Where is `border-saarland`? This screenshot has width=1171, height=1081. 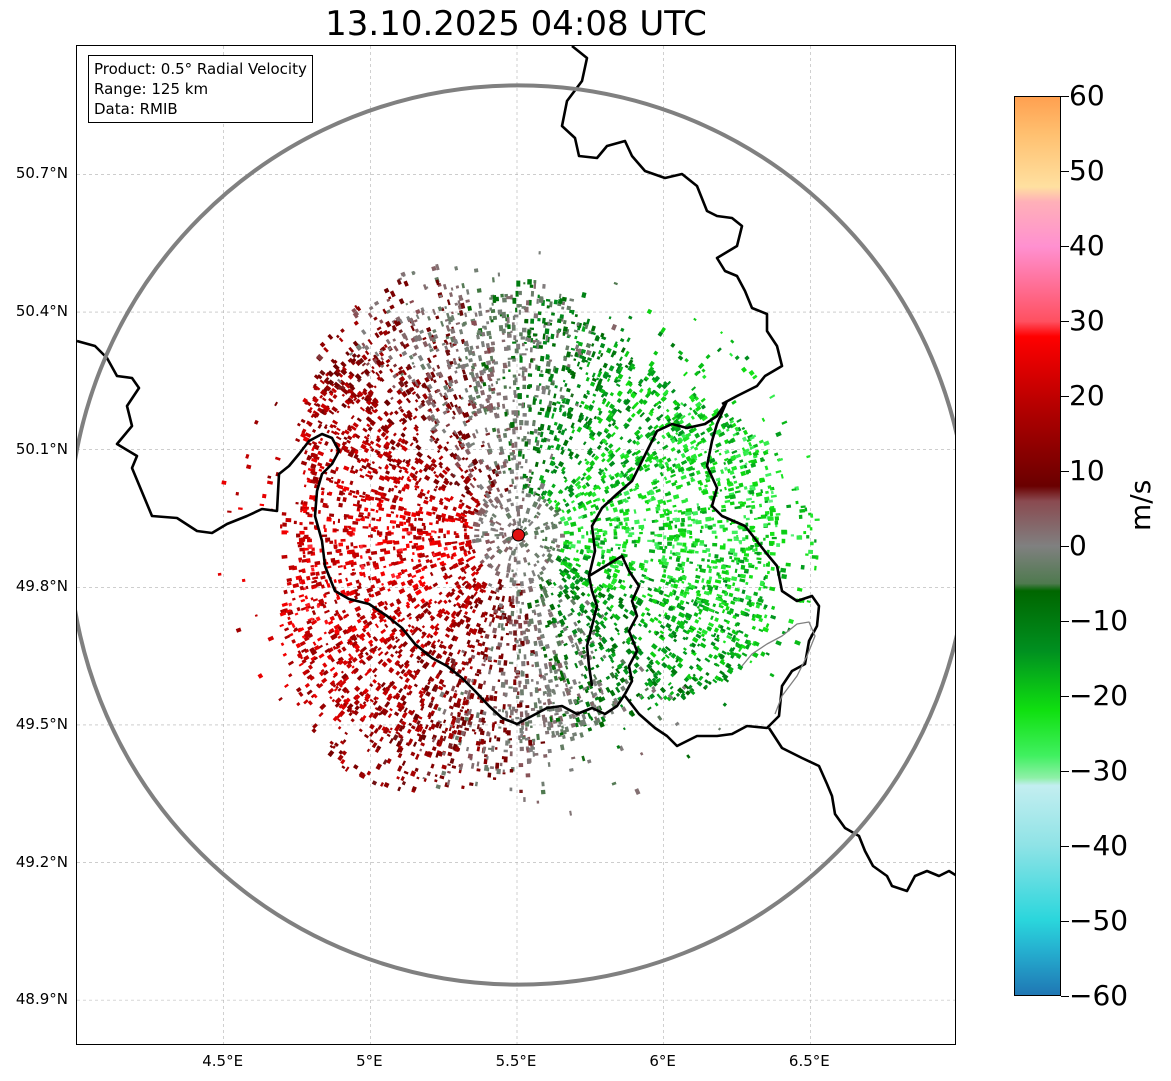
border-saarland is located at coordinates (778, 668).